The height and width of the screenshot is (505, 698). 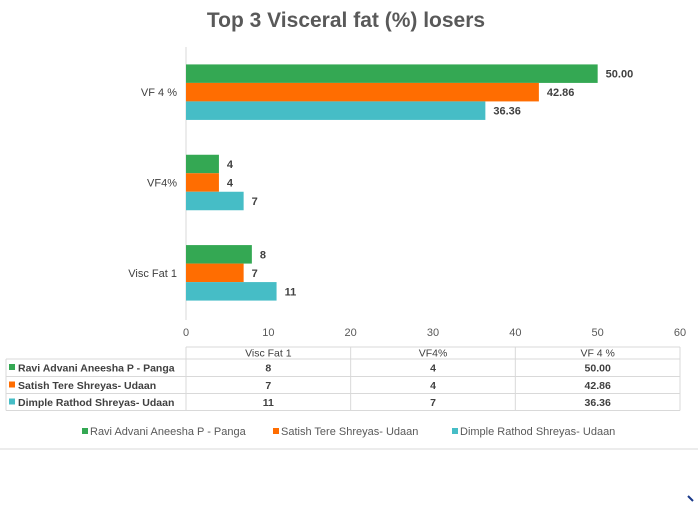 I want to click on data-label: 36.36, so click(x=507, y=112).